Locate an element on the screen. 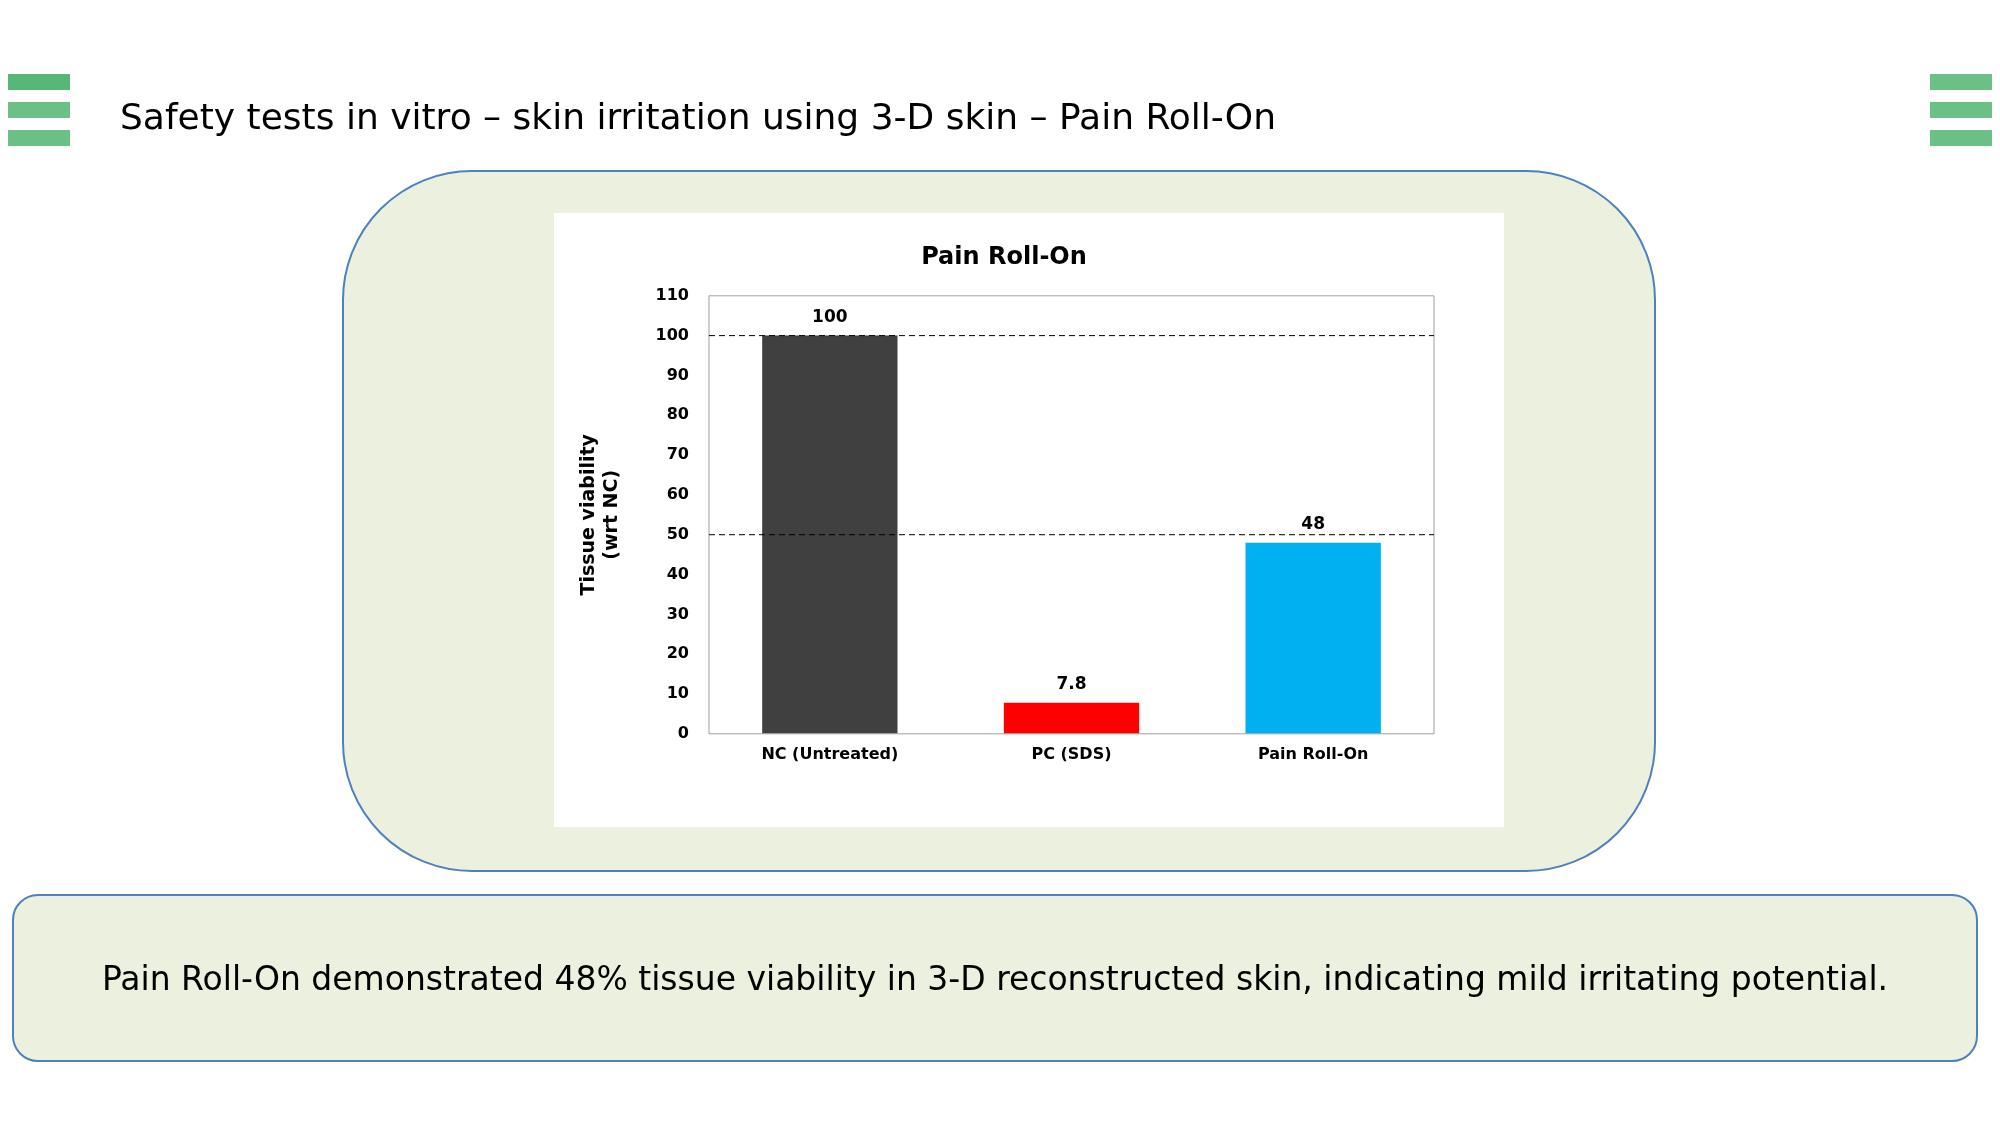  y-tick-label: 30 is located at coordinates (677, 613).